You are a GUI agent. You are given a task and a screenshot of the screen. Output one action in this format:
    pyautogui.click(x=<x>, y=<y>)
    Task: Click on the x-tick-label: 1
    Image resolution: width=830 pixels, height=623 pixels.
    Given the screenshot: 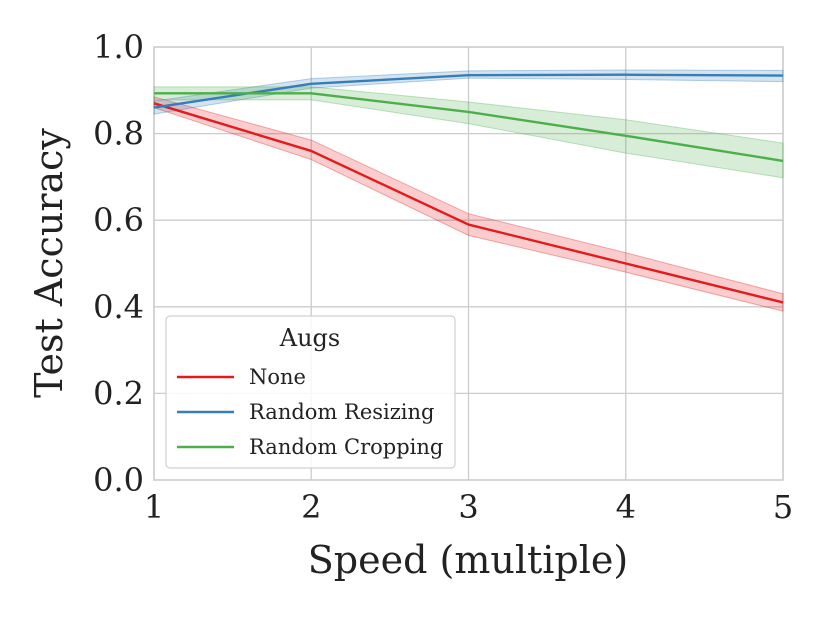 What is the action you would take?
    pyautogui.click(x=154, y=507)
    